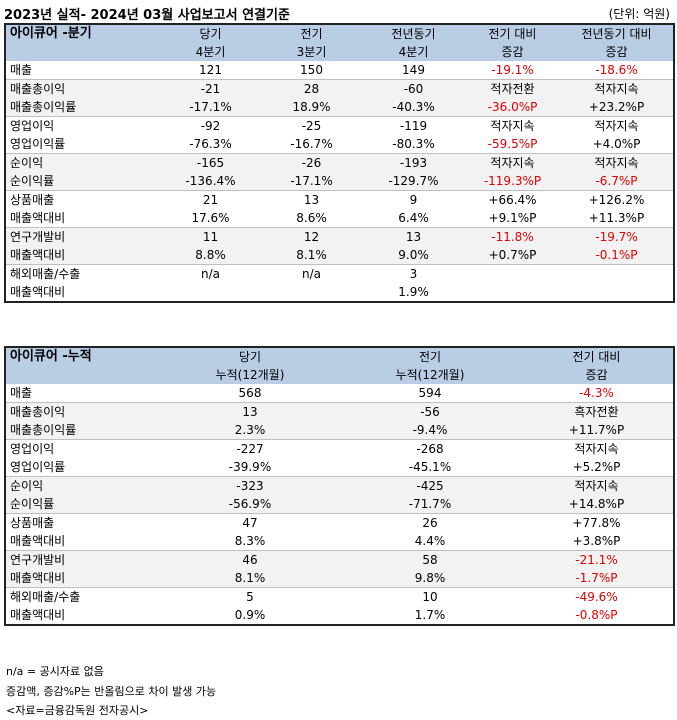 Image resolution: width=677 pixels, height=720 pixels. Describe the element at coordinates (413, 126) in the screenshot. I see `table-cell: -119` at that location.